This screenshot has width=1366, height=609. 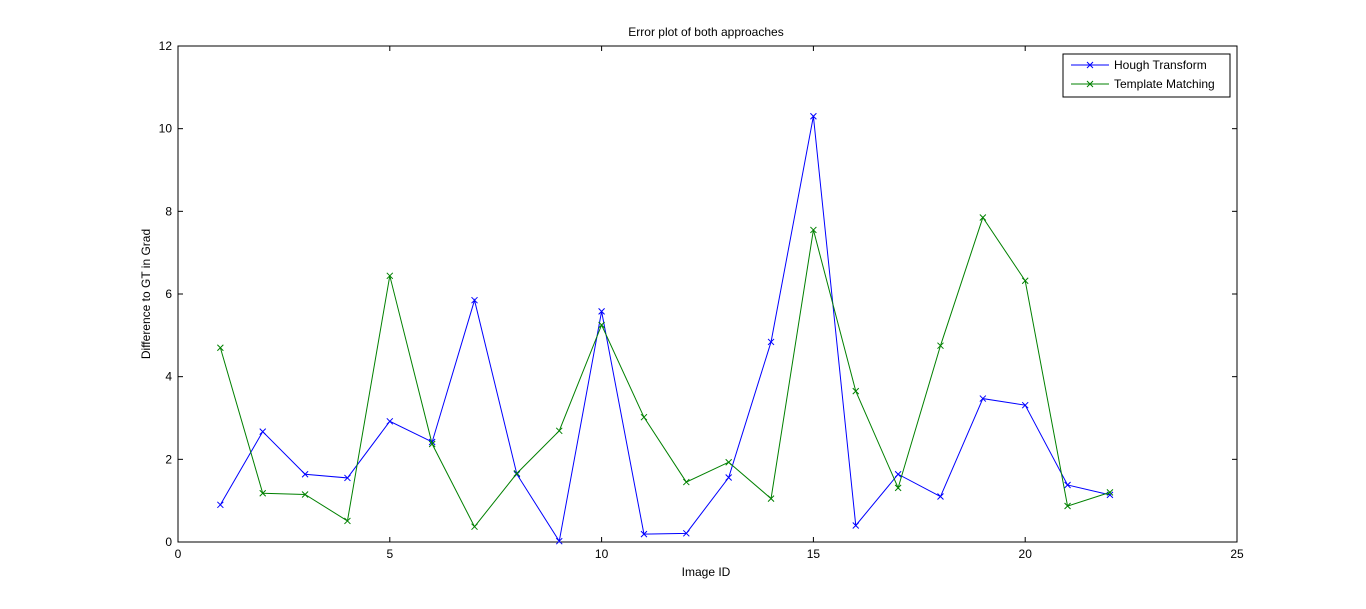 I want to click on y-tick-label: 8, so click(x=168, y=211).